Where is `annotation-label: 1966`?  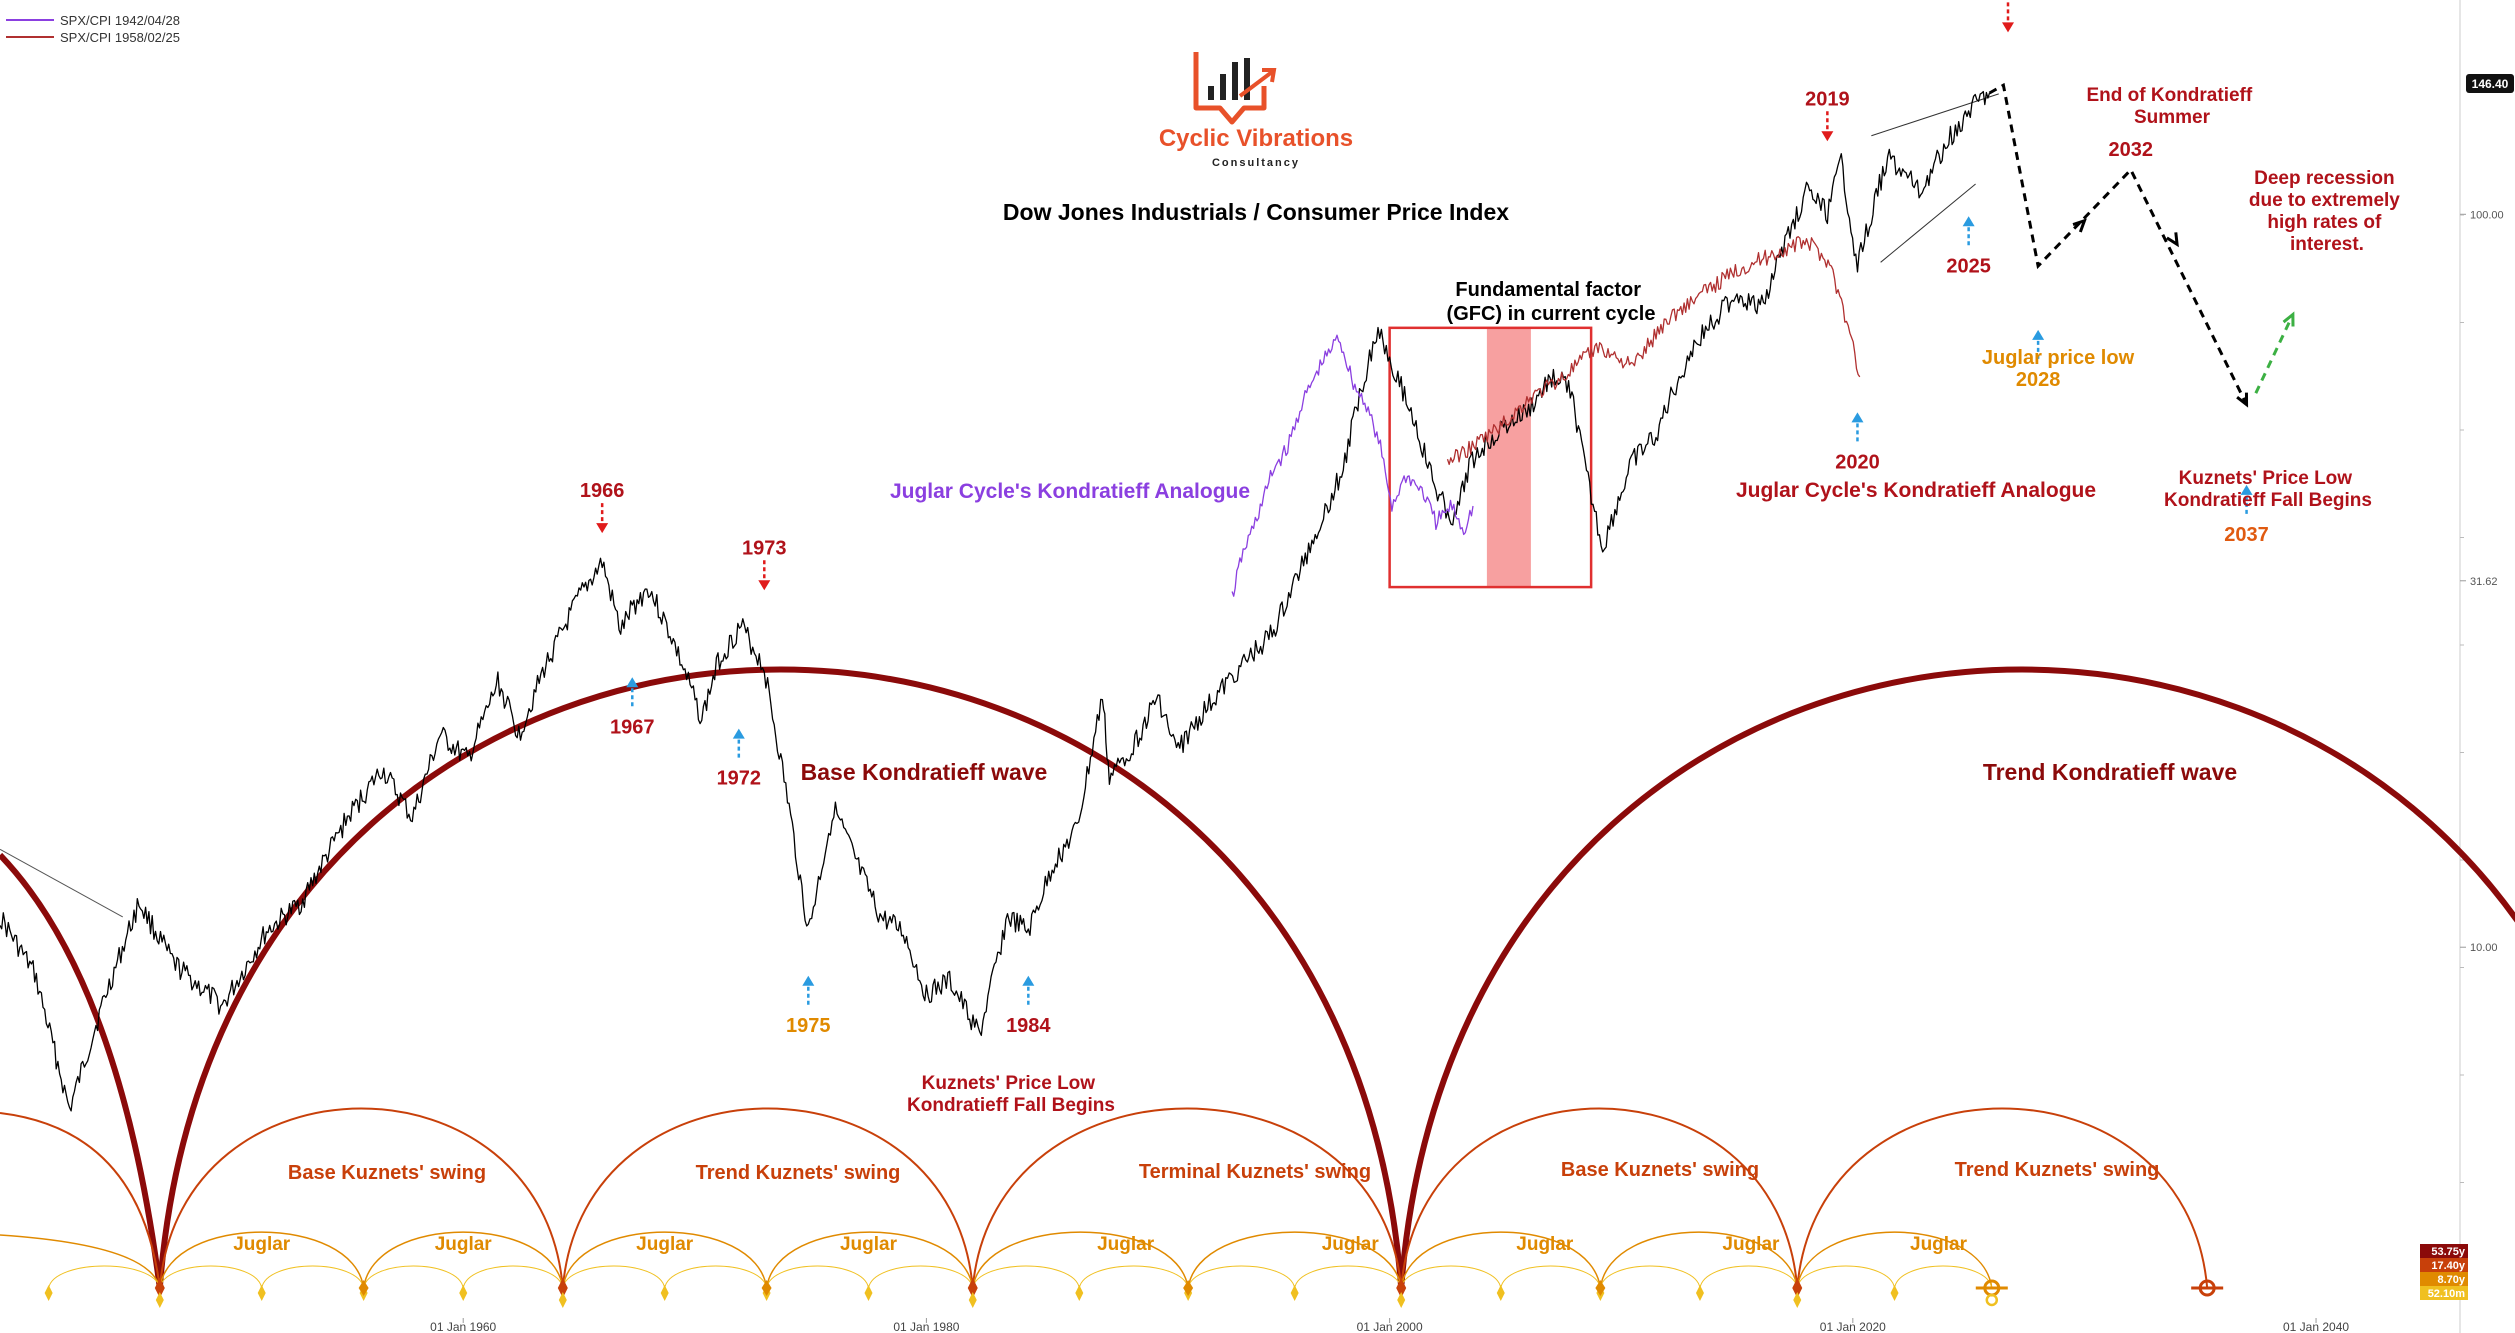
annotation-label: 1966 is located at coordinates (602, 491).